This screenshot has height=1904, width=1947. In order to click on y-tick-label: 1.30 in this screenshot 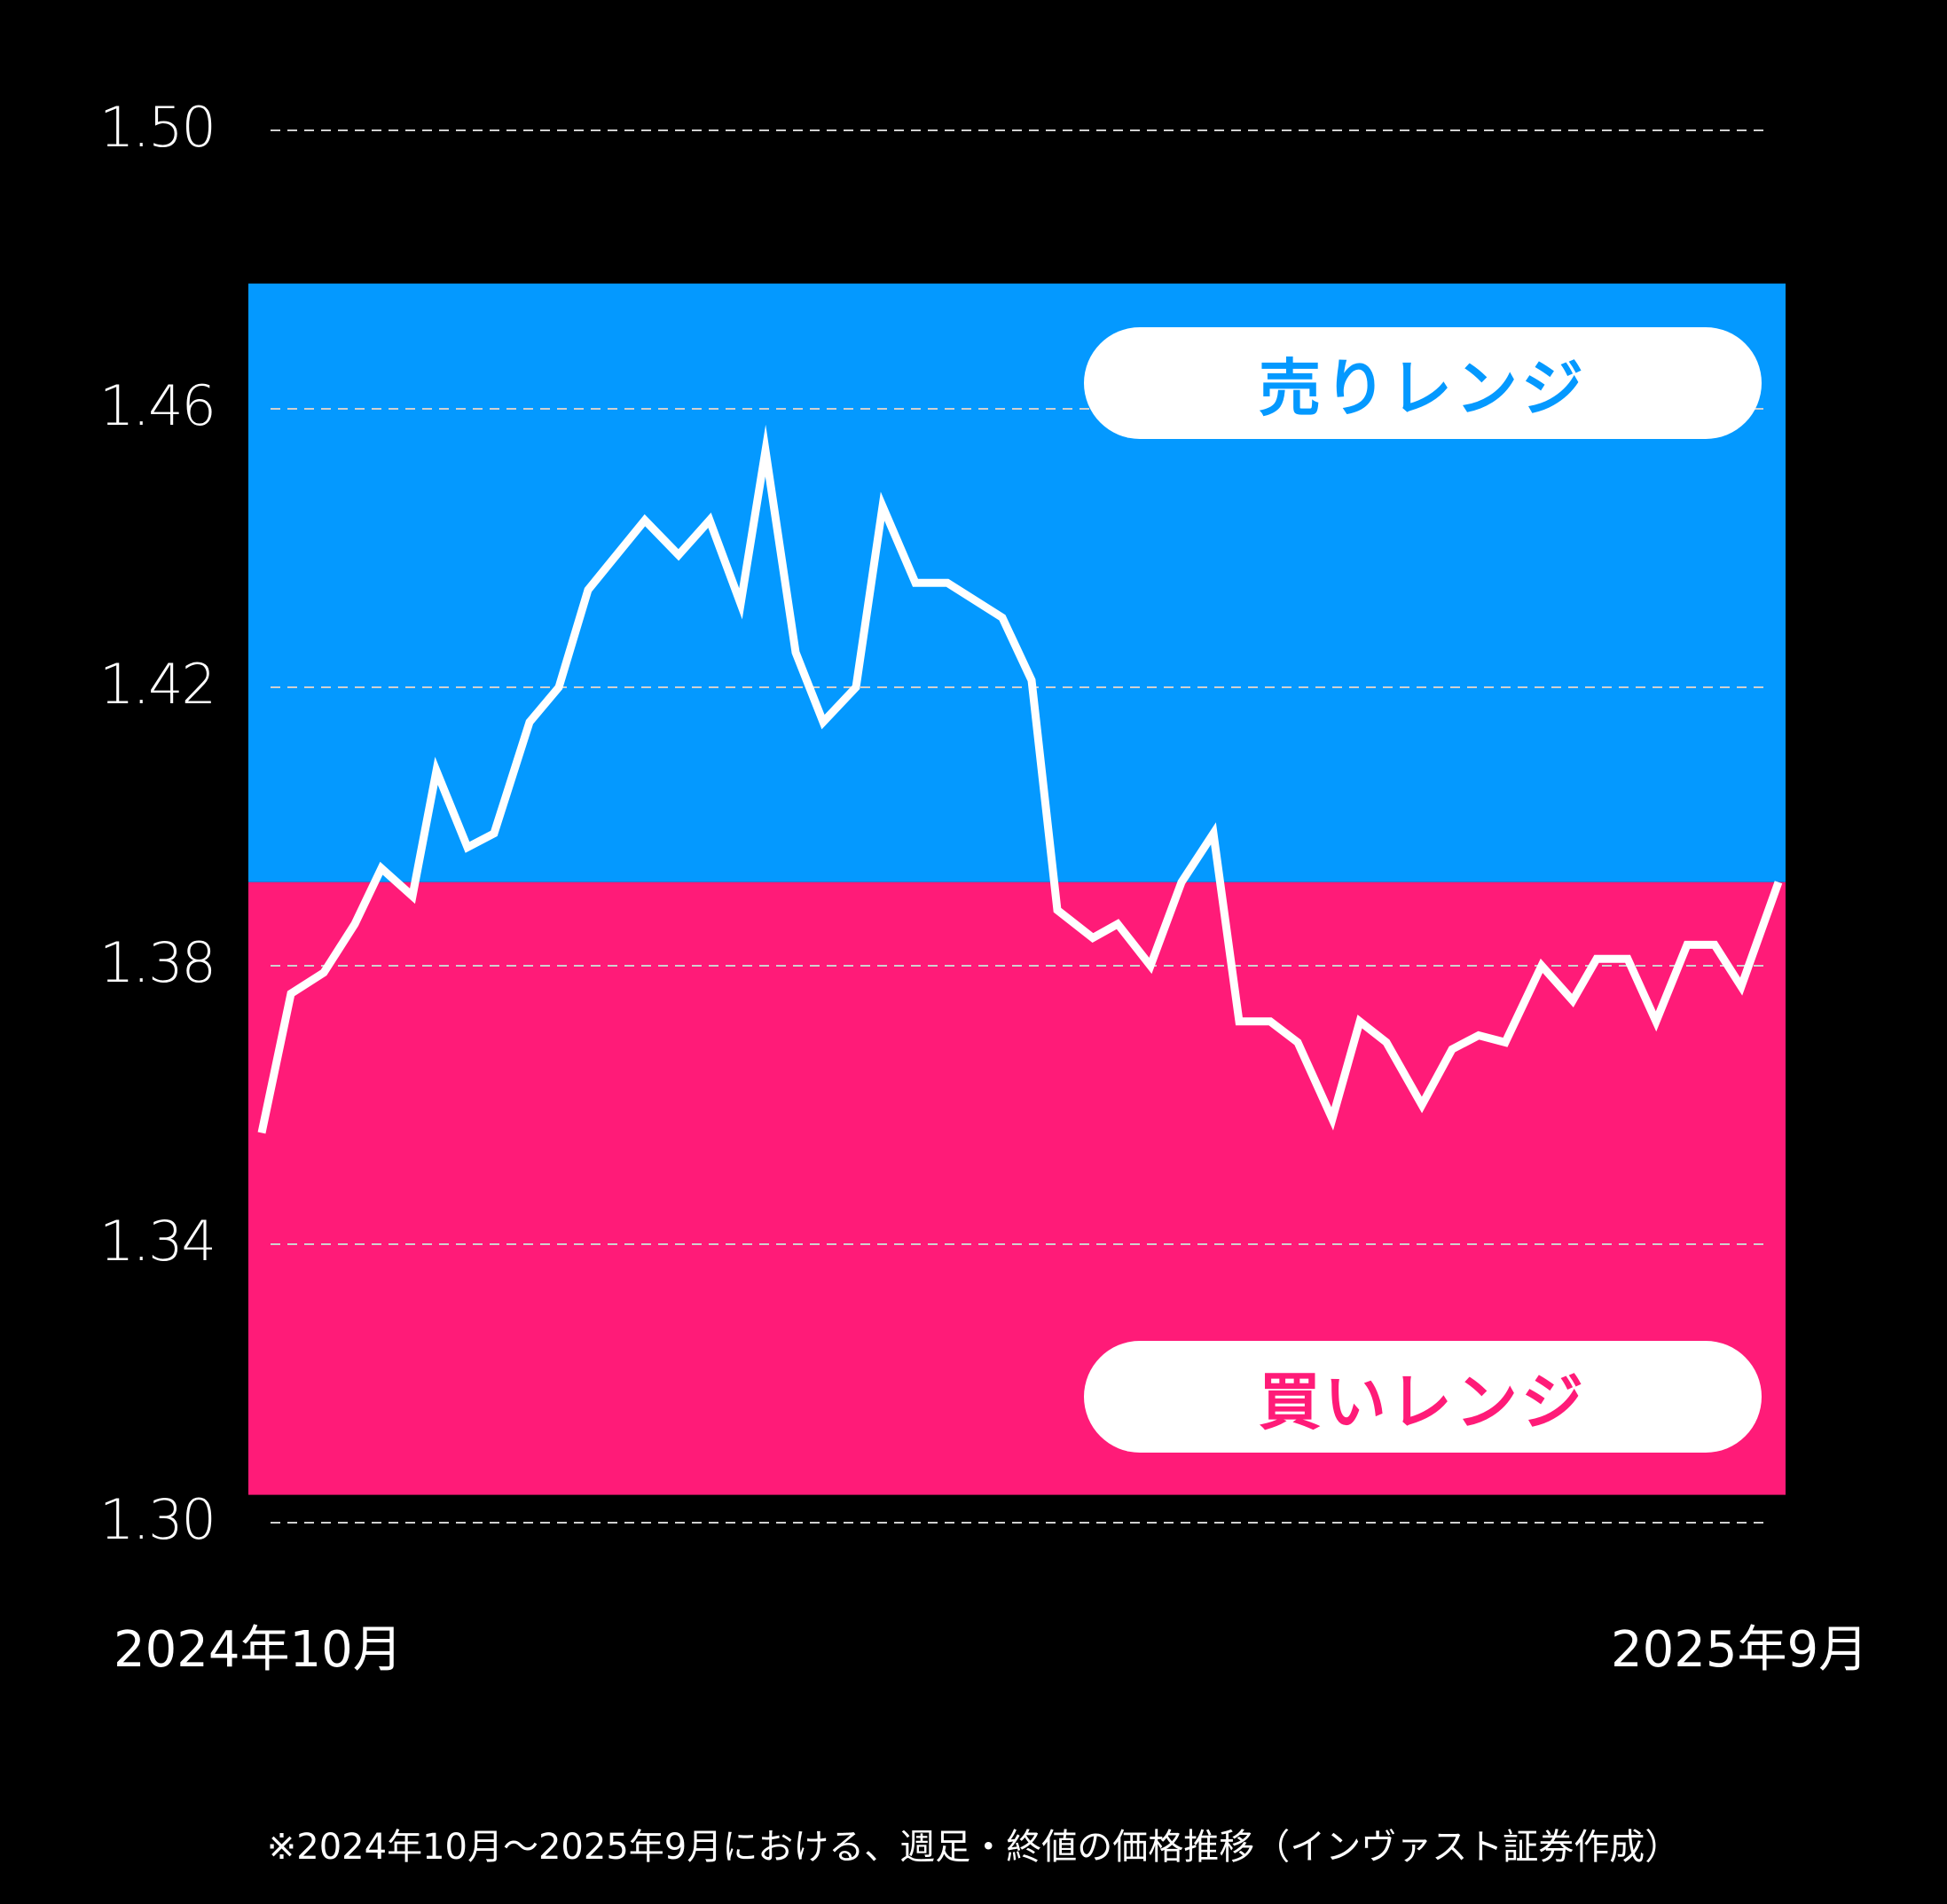, I will do `click(157, 1519)`.